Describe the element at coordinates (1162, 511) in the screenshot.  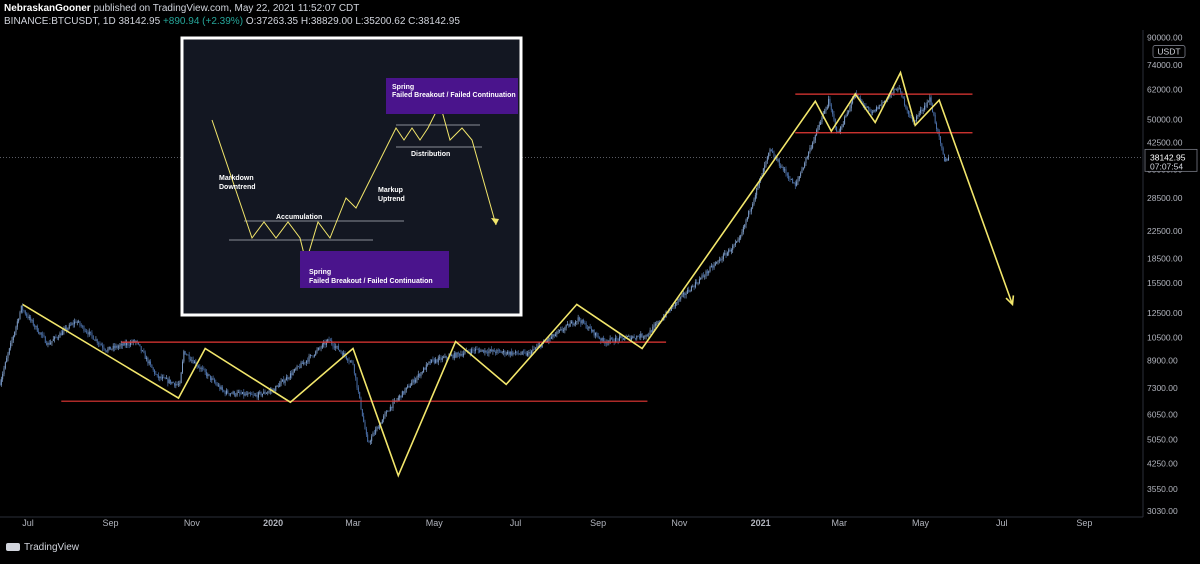
I see `price-tick-label: 3030.00` at that location.